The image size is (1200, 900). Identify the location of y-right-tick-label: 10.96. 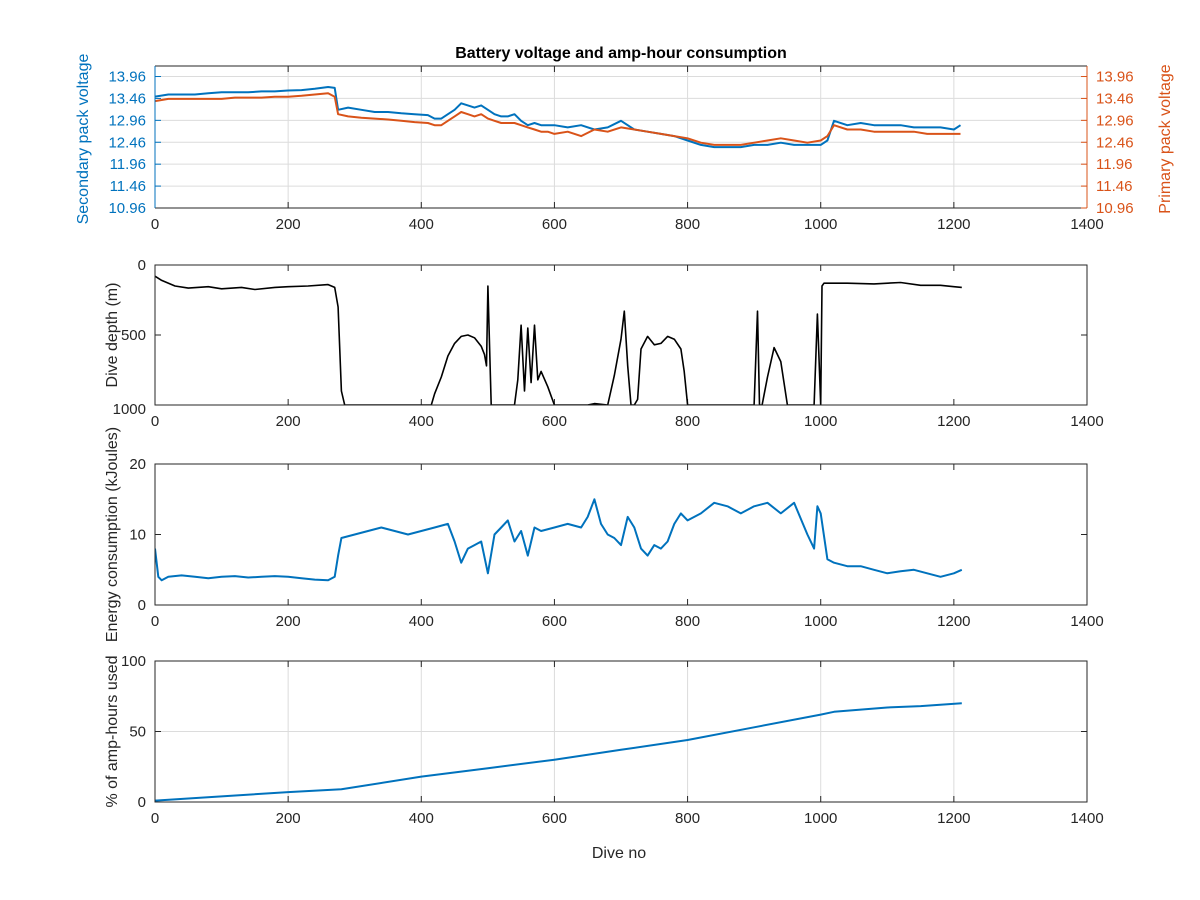
(1115, 208).